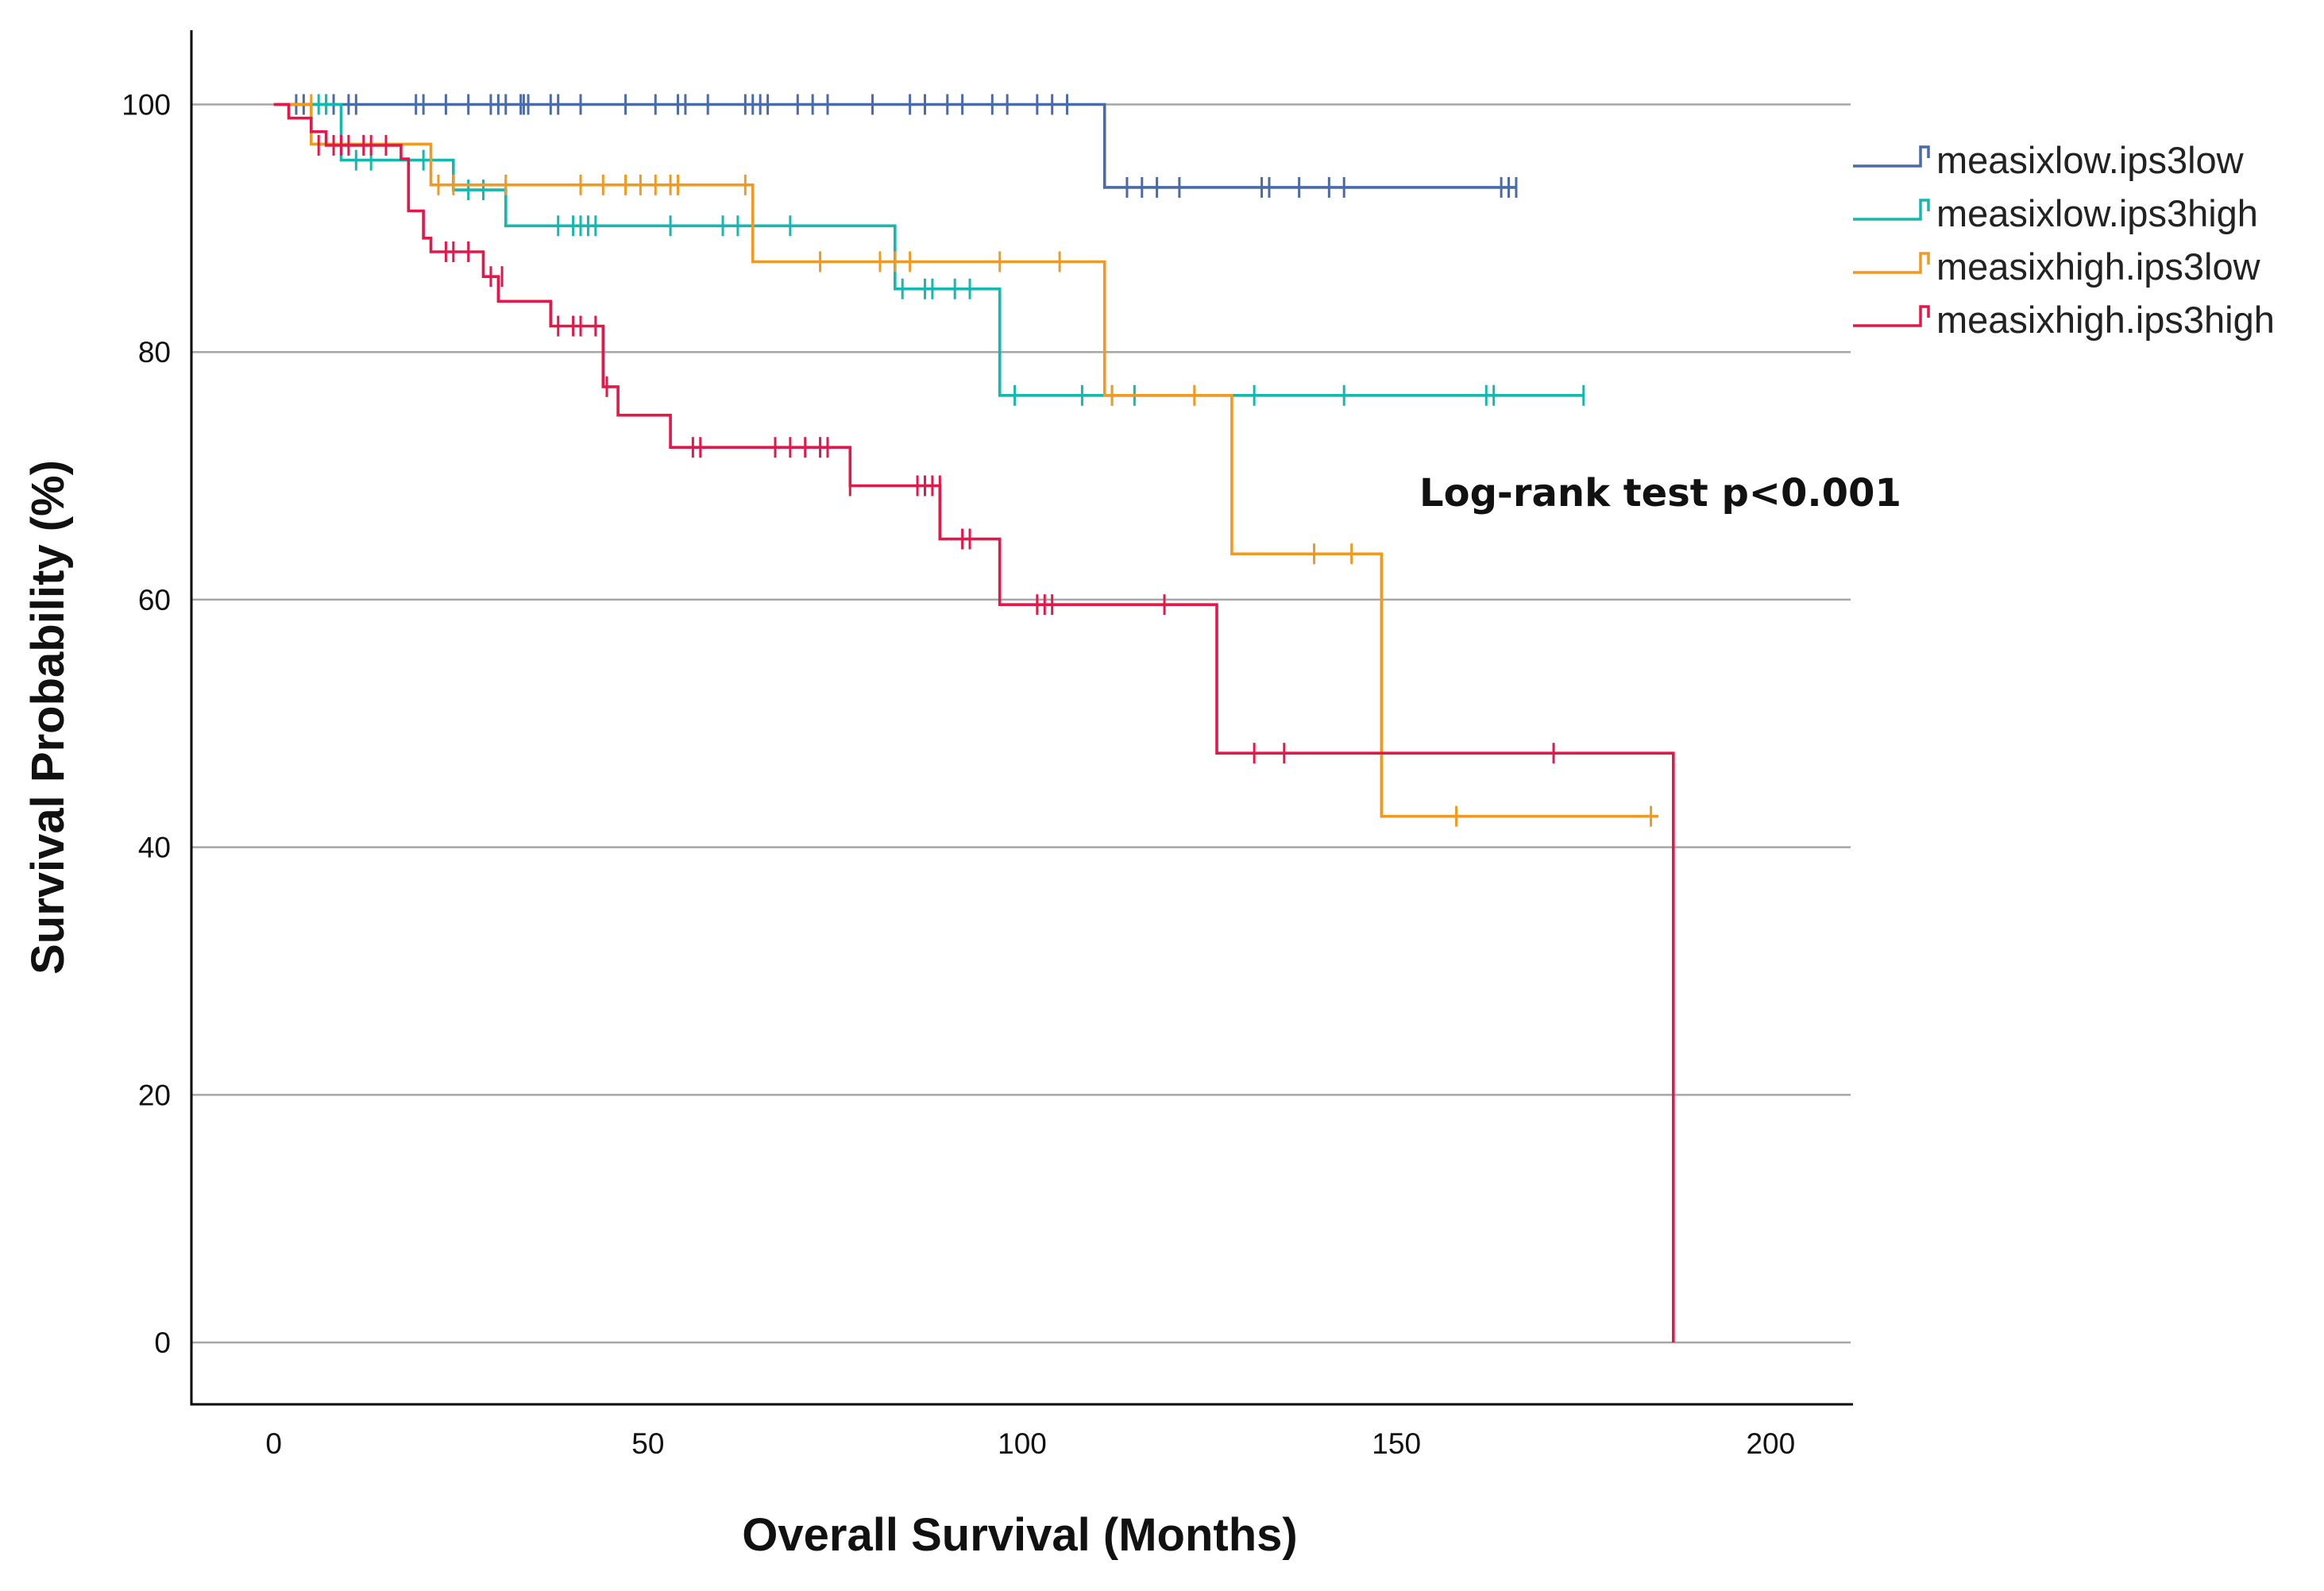 This screenshot has height=1591, width=2324. What do you see at coordinates (146, 105) in the screenshot?
I see `y-tick-label: 100` at bounding box center [146, 105].